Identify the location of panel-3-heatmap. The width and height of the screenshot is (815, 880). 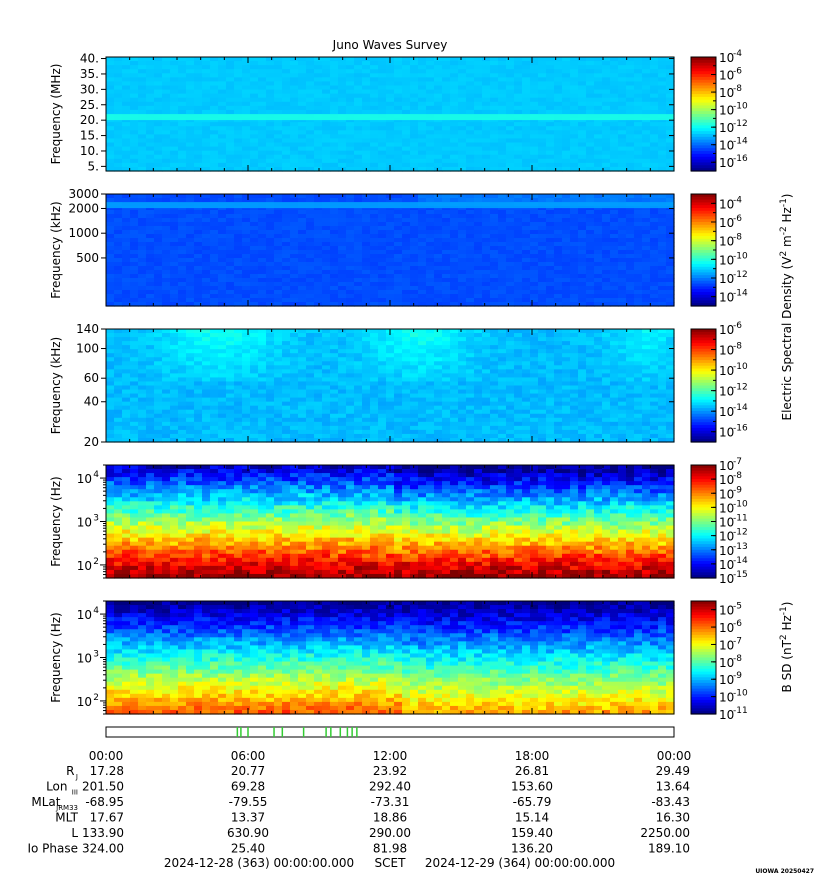
(390, 386).